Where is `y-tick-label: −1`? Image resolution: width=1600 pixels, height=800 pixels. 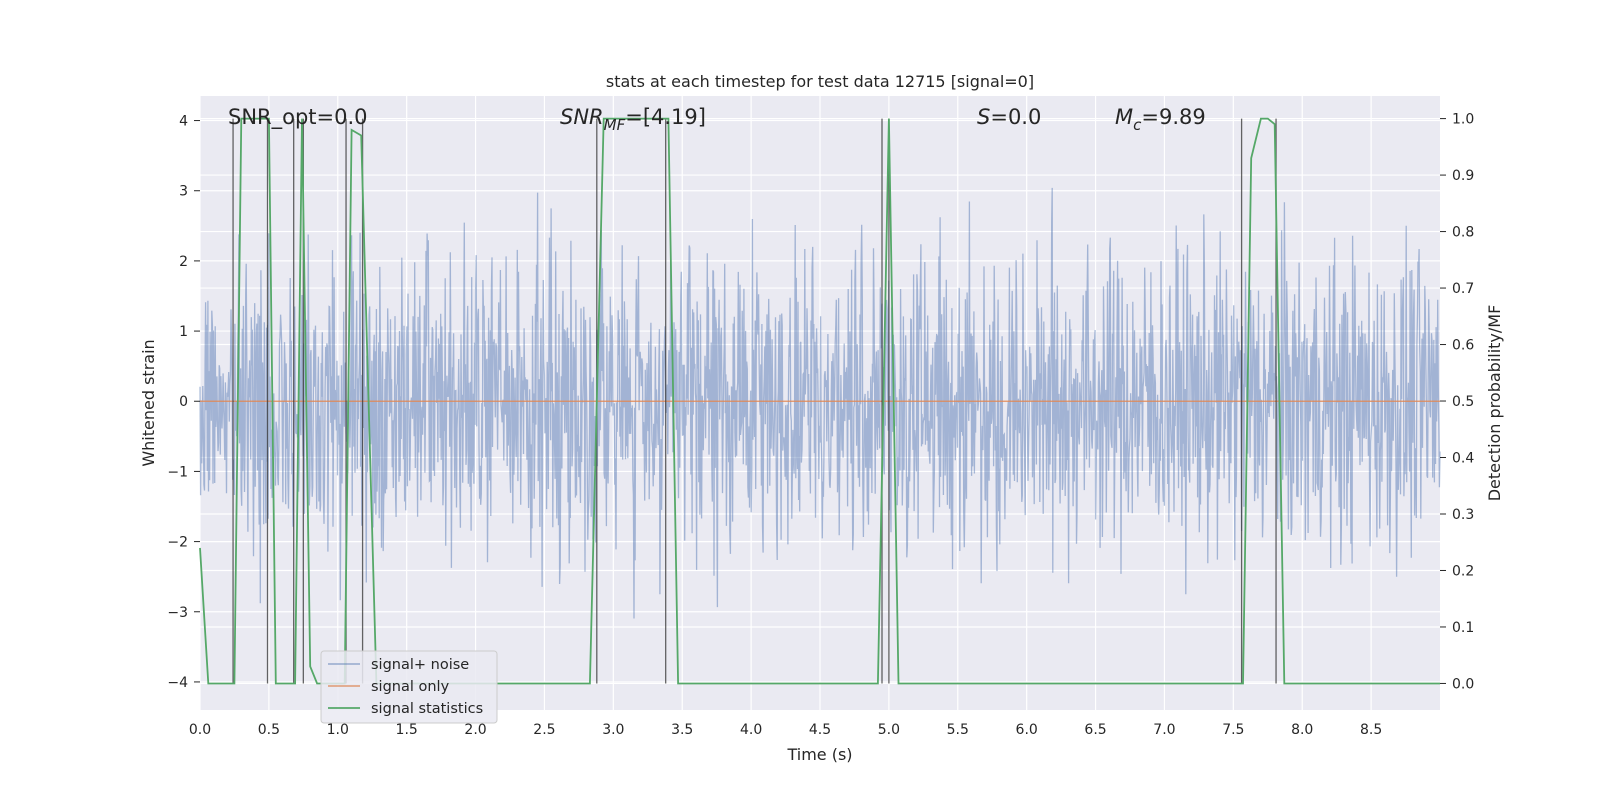 y-tick-label: −1 is located at coordinates (177, 472).